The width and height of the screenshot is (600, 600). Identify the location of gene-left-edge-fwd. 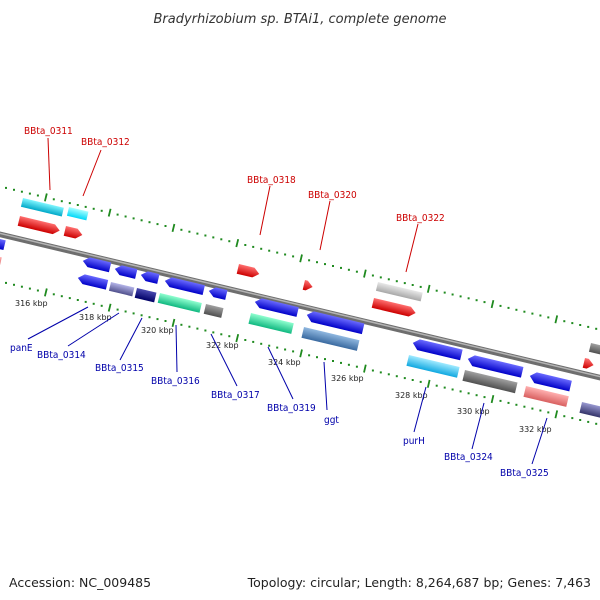
(1, 261).